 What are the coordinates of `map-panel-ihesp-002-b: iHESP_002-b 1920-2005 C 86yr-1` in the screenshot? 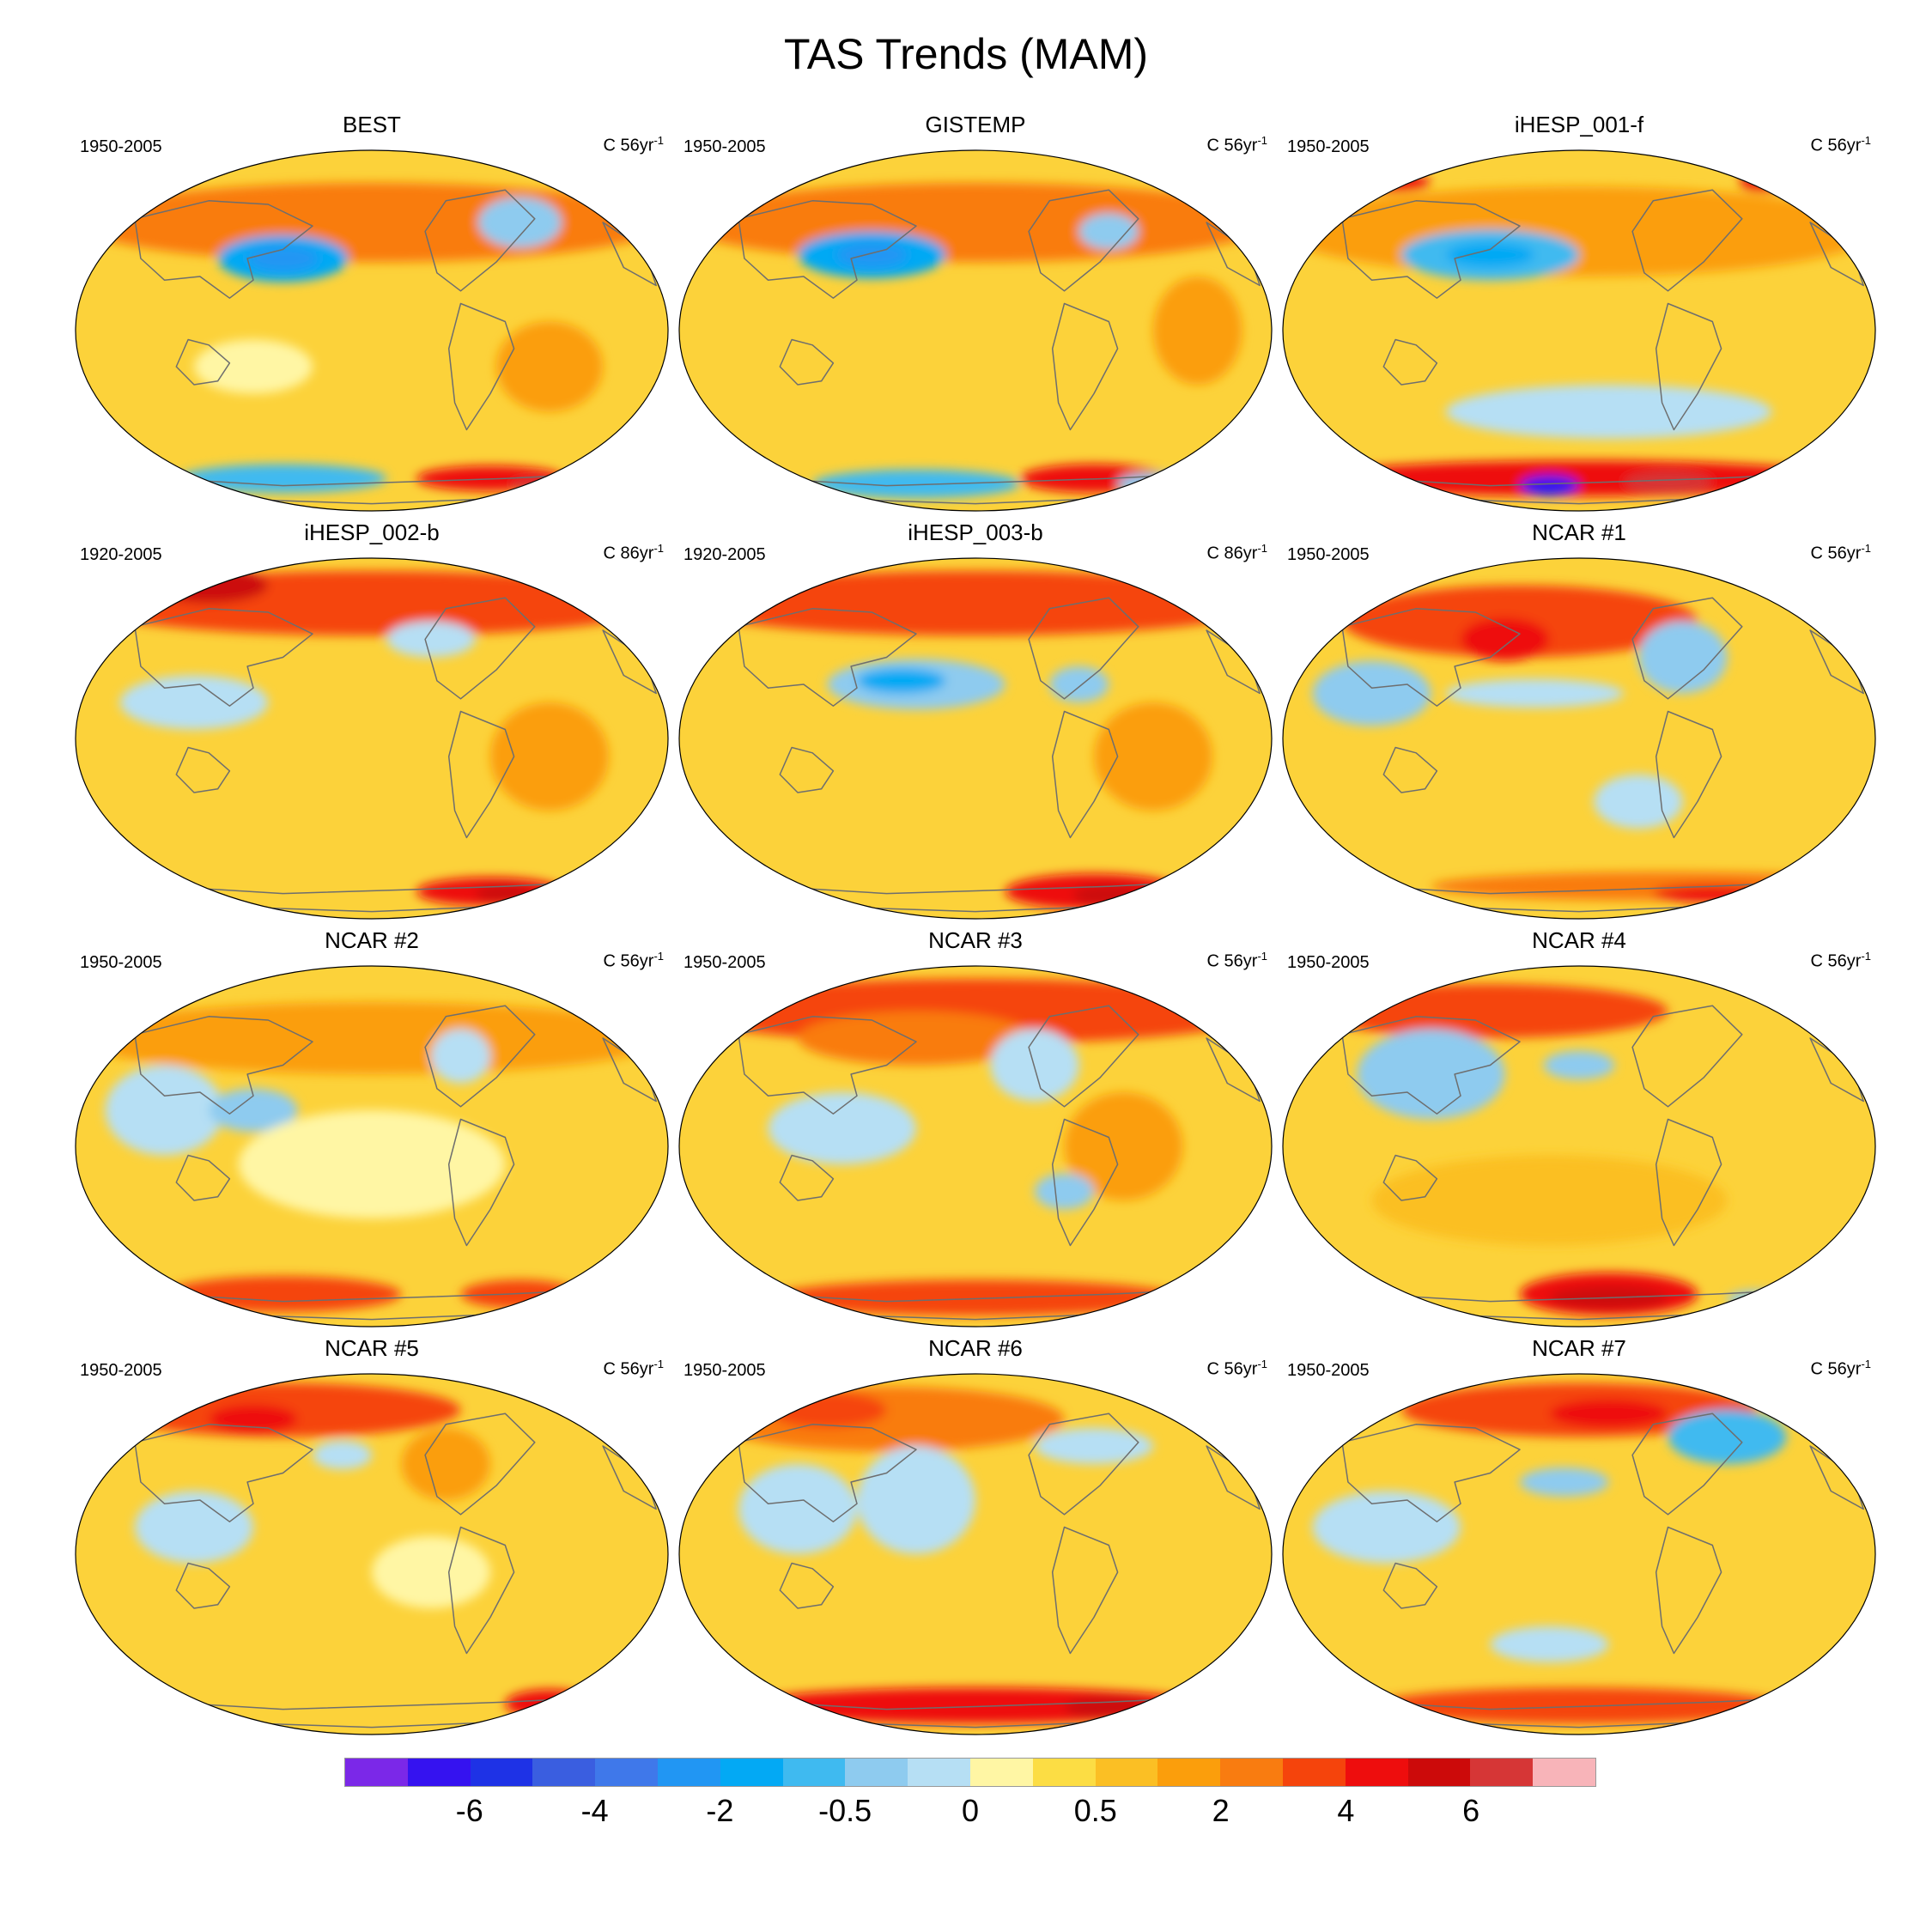 It's located at (371, 721).